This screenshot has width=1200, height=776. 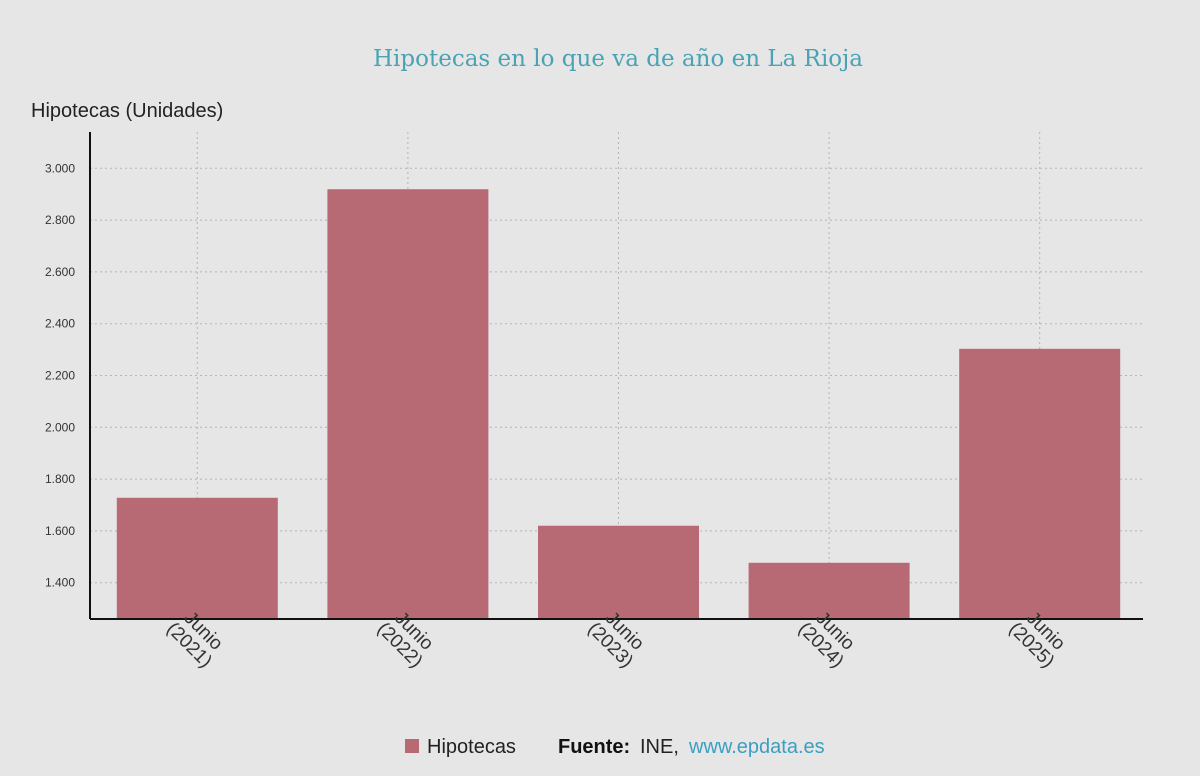 What do you see at coordinates (60, 168) in the screenshot?
I see `y-tick-label: 3.000` at bounding box center [60, 168].